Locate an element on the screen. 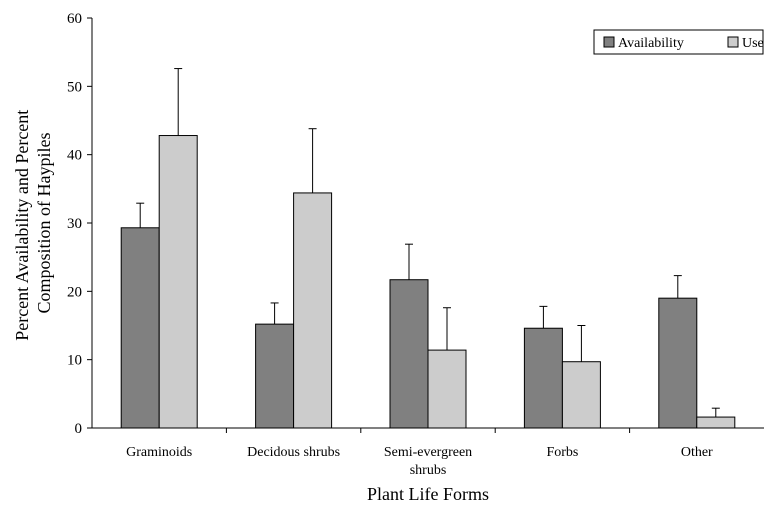 This screenshot has width=764, height=510. y-tick-label: 20 is located at coordinates (74, 292).